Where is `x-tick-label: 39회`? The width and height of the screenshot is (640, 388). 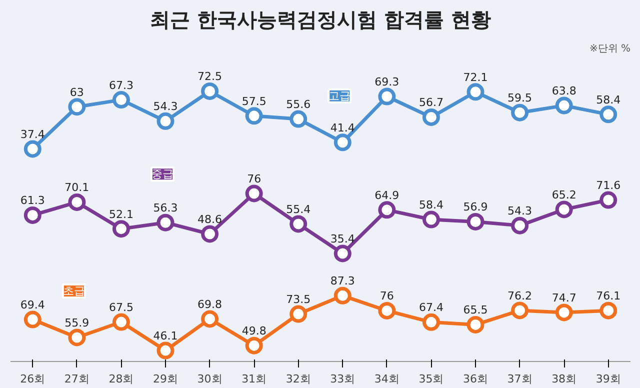 x-tick-label: 39회 is located at coordinates (608, 379).